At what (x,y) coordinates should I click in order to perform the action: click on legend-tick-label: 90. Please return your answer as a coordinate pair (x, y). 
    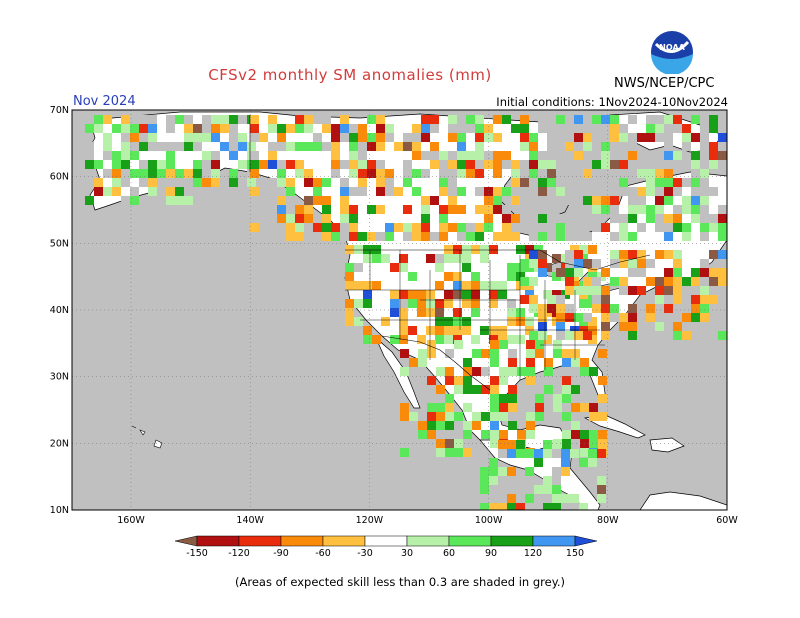
    Looking at the image, I should click on (491, 553).